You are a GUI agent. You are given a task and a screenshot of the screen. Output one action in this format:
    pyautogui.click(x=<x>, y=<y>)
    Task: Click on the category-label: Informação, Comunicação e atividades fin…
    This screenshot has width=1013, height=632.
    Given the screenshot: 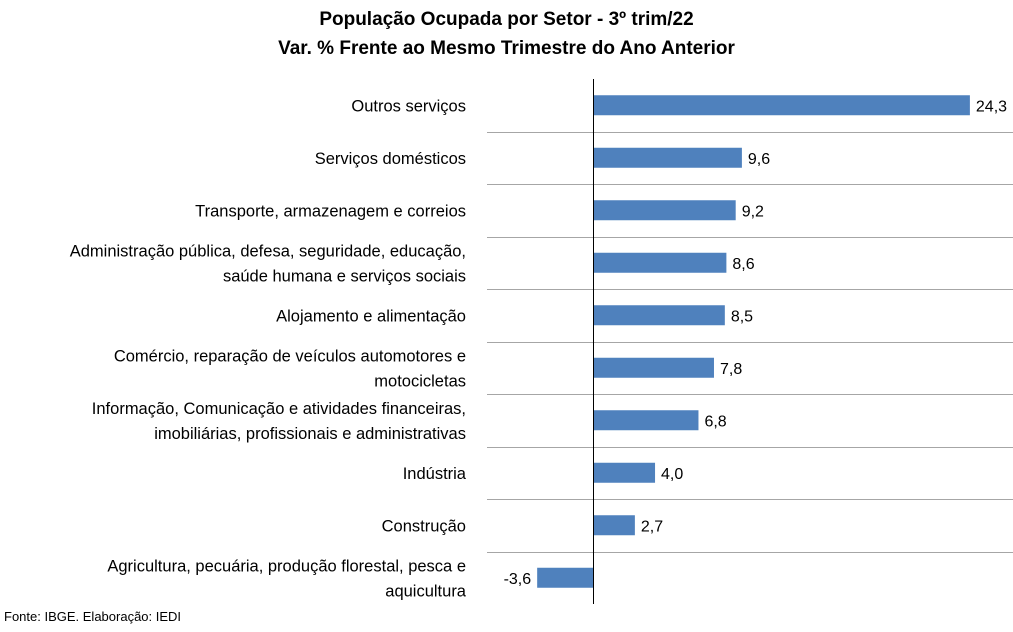 What is the action you would take?
    pyautogui.click(x=279, y=409)
    